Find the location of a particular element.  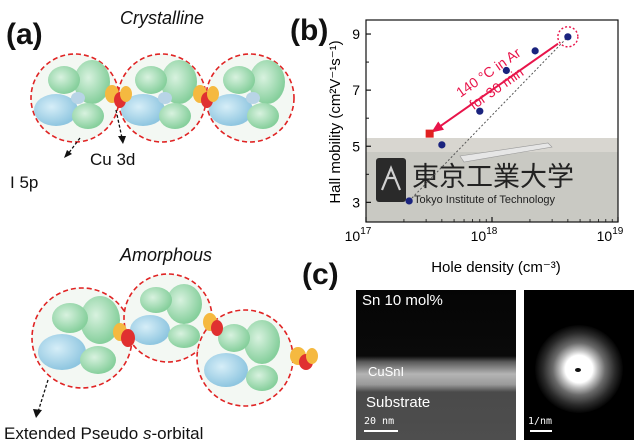

panel-c-letter: (c) is located at coordinates (320, 274).